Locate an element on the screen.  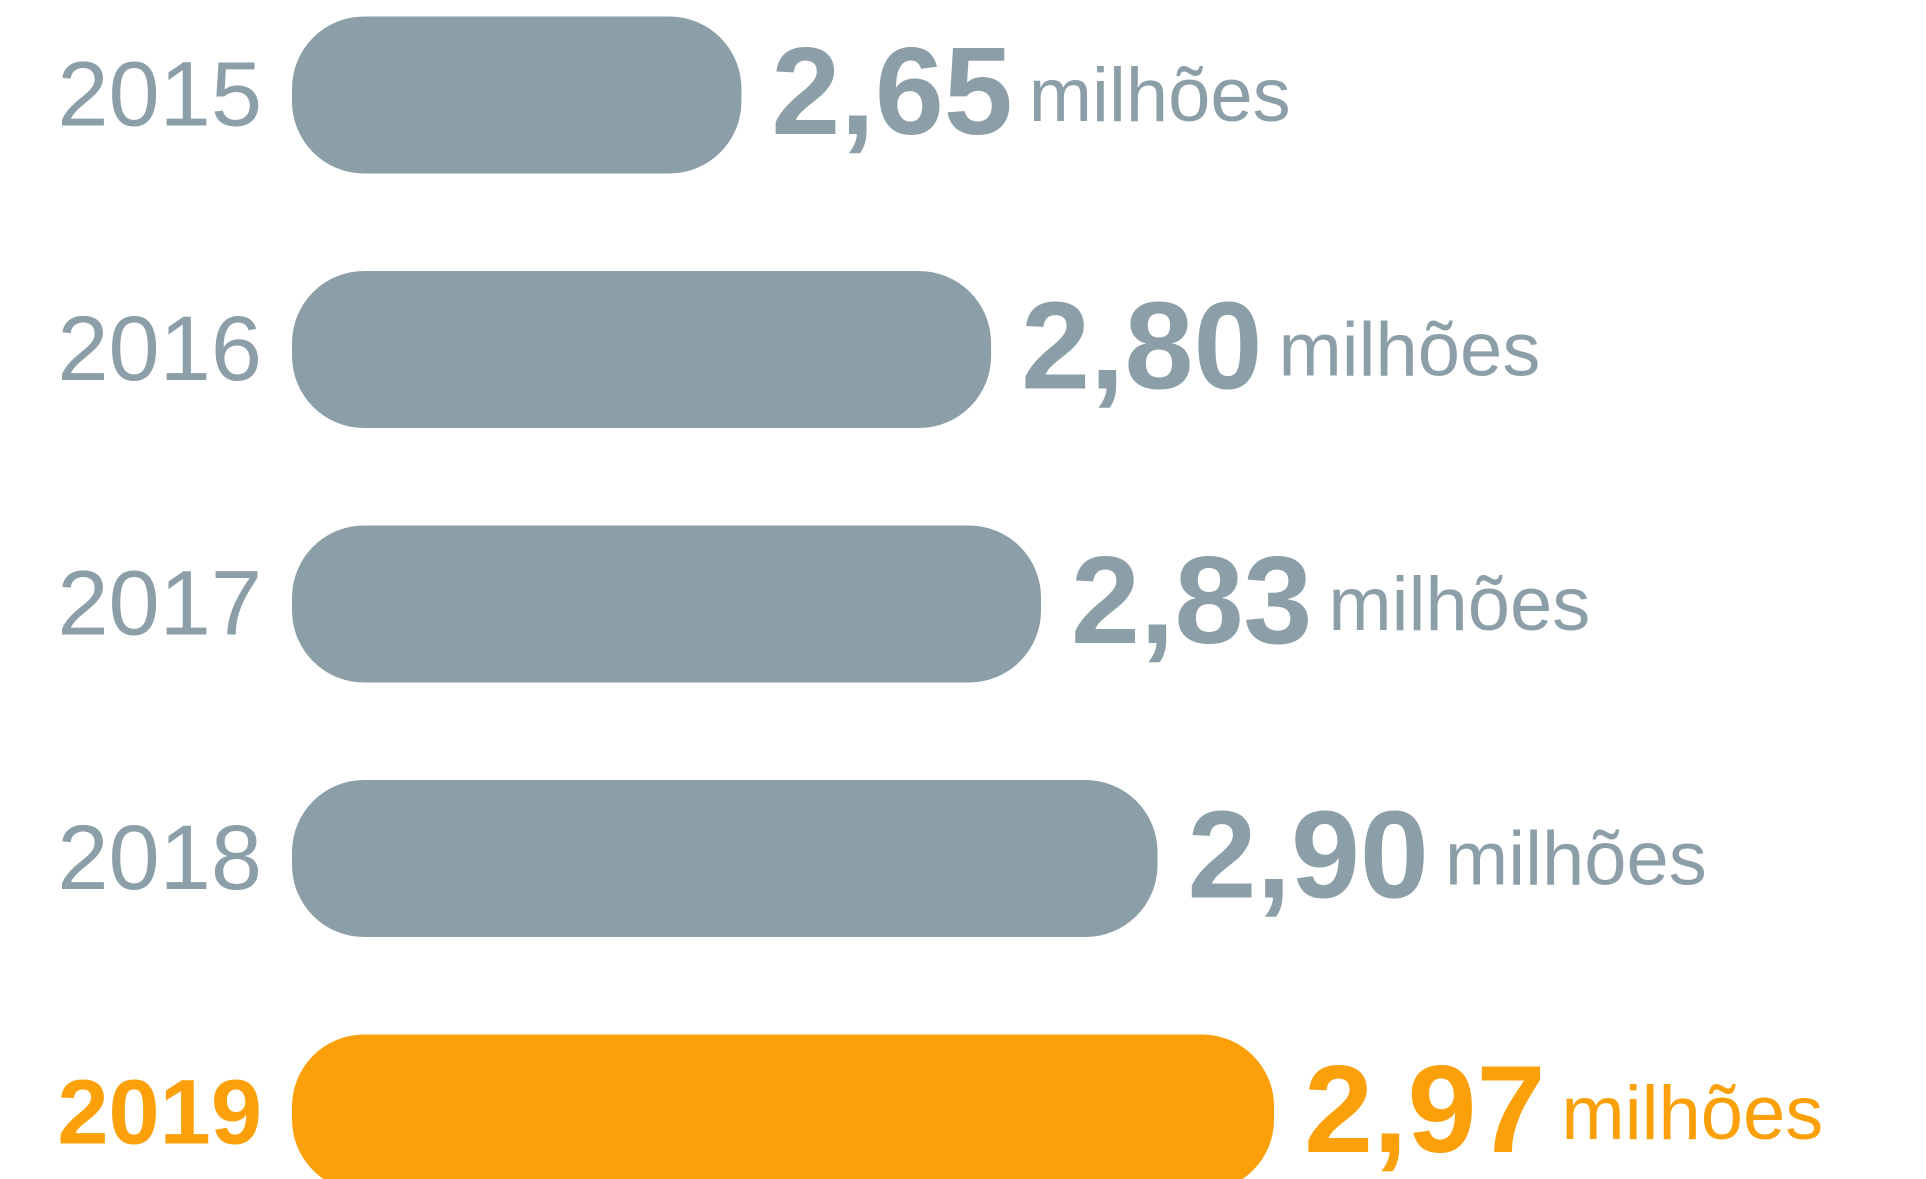
value-label: 2,65 milhões is located at coordinates (1030, 92).